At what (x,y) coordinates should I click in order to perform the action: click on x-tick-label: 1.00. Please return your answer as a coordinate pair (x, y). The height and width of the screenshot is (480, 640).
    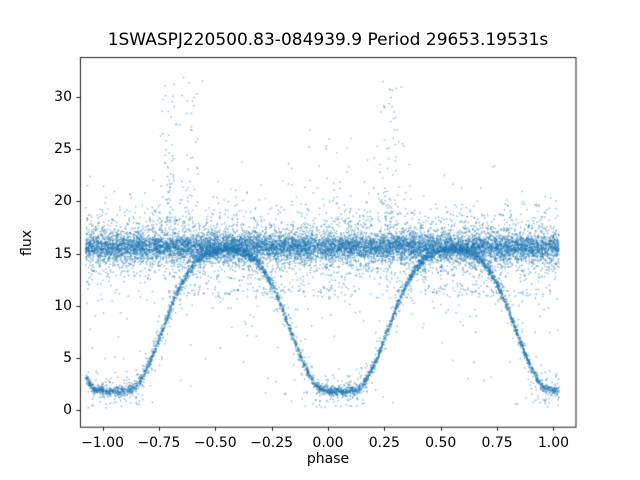
    Looking at the image, I should click on (553, 443).